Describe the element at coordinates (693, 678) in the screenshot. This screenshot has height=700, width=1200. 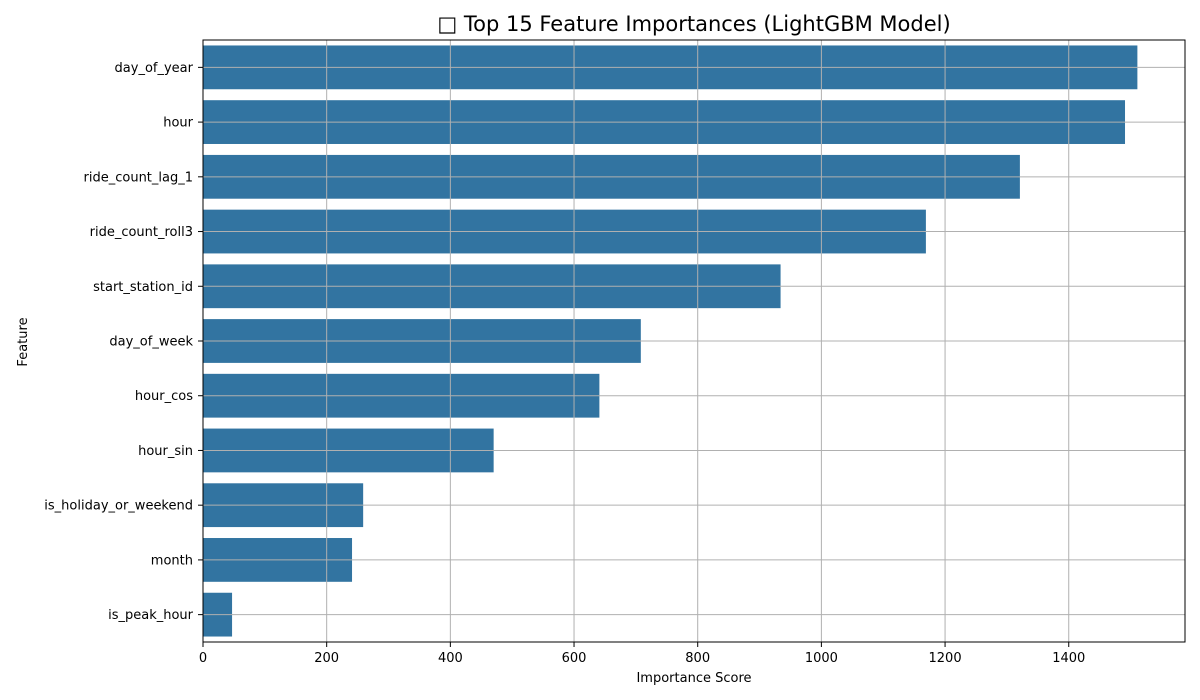
I see `x-axis-label: Importance Score` at that location.